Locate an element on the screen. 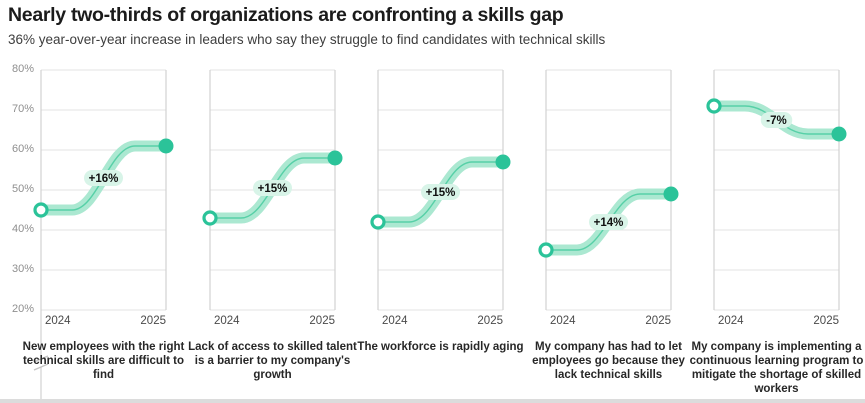  y-axis-tick-labels: 80% 70% 60% 50% 40% 30% 20% is located at coordinates (18, 190).